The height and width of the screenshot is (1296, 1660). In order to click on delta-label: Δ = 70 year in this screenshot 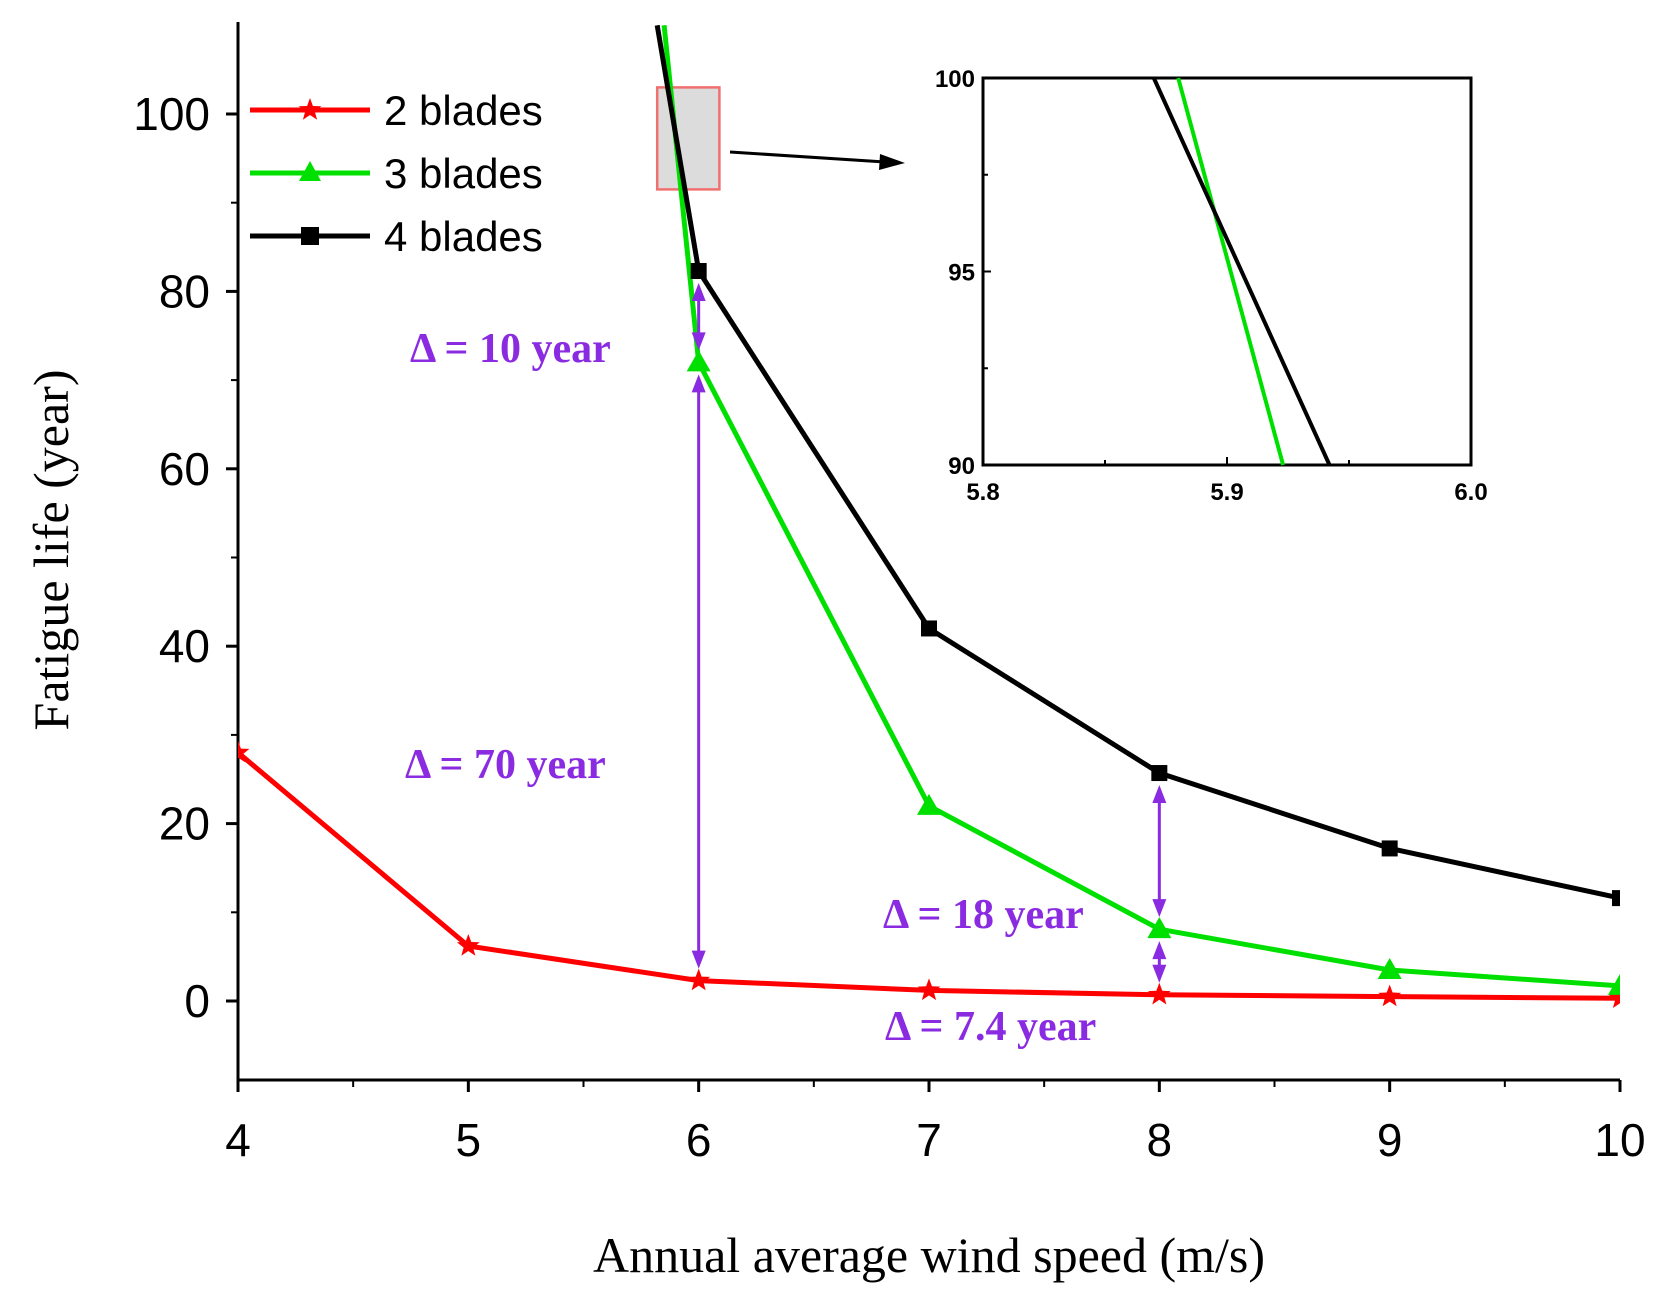, I will do `click(505, 765)`.